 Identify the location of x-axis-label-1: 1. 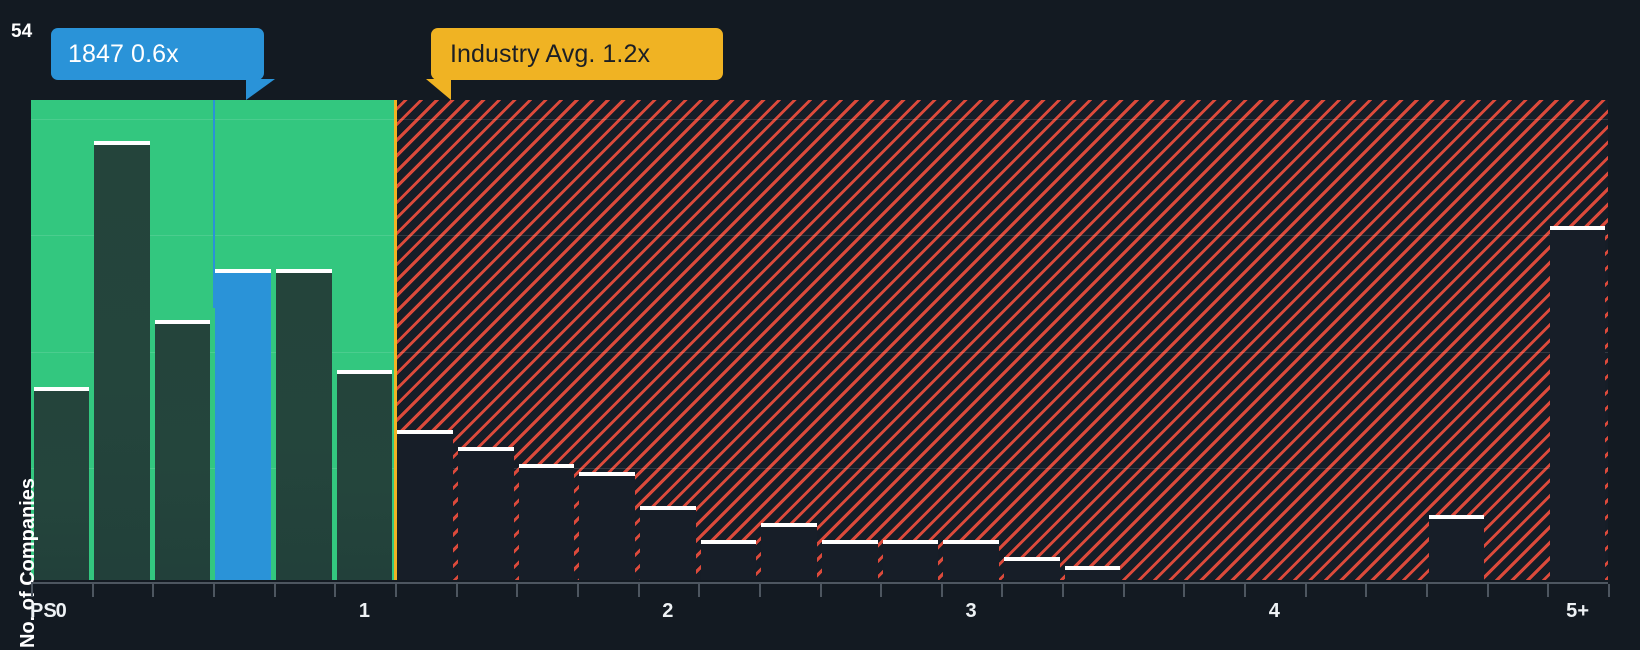
(364, 611).